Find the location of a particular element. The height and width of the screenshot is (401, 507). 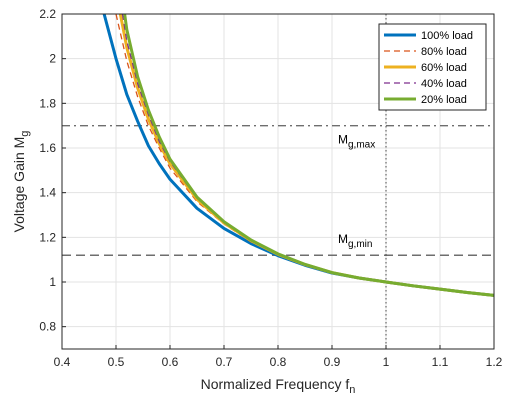

y-axis-label: Voltage Gain Mg is located at coordinates (21, 182).